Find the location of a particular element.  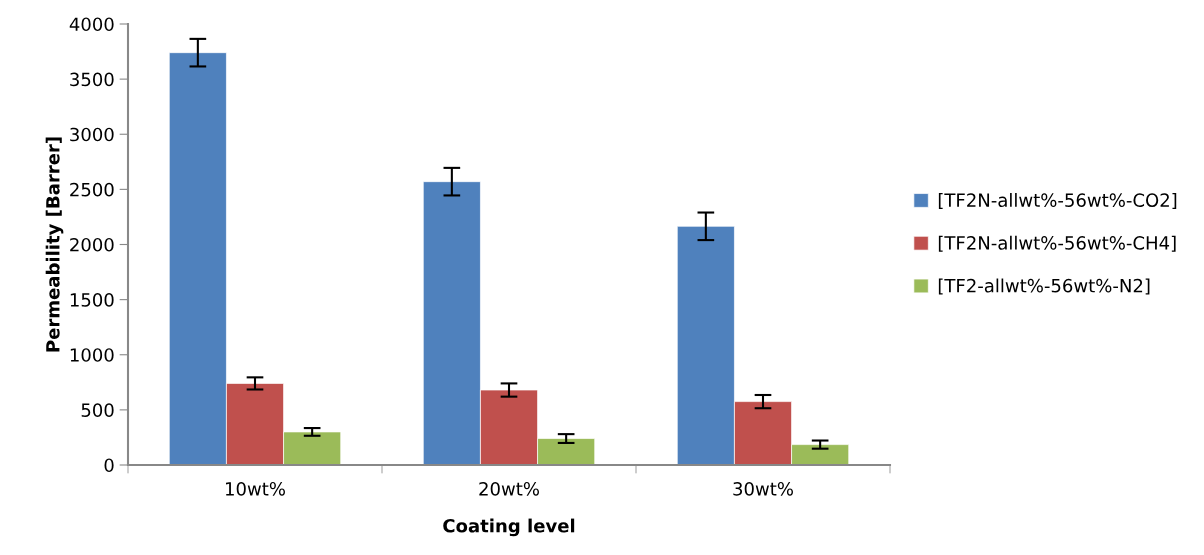

x-tick-label: 10wt% is located at coordinates (255, 488).